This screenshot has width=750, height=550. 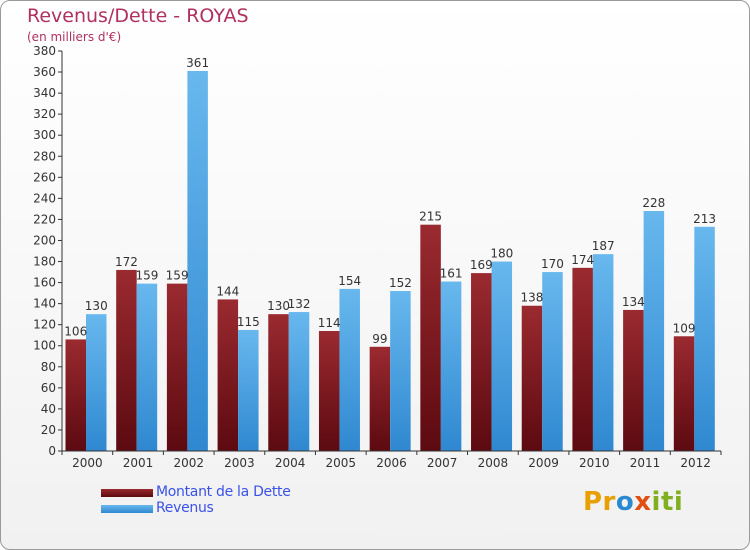 I want to click on x-tick-label: 2012, so click(x=695, y=463).